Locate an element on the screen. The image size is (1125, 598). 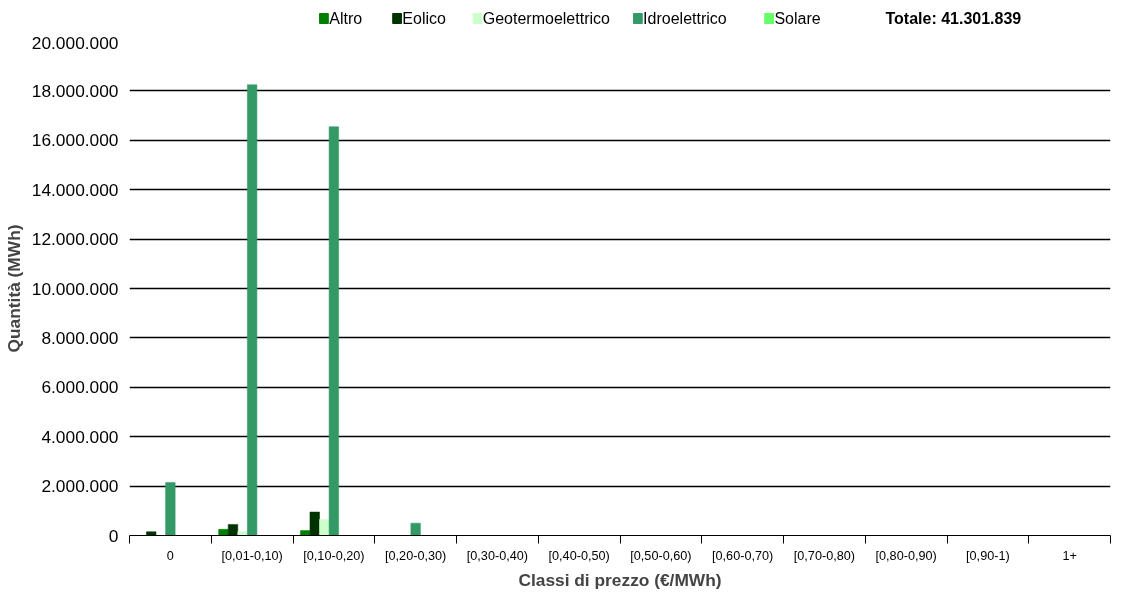
legend-label: Altro is located at coordinates (346, 18).